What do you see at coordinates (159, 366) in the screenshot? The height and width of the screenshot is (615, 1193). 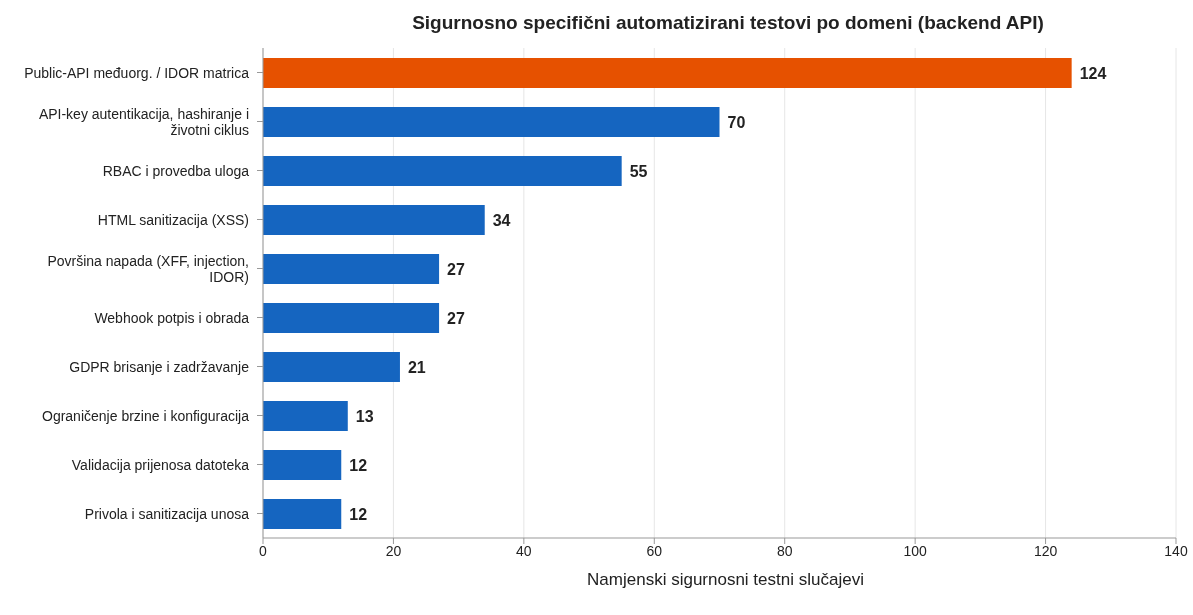 I see `y-tick-label: GDPR brisanje i zadržavanje` at bounding box center [159, 366].